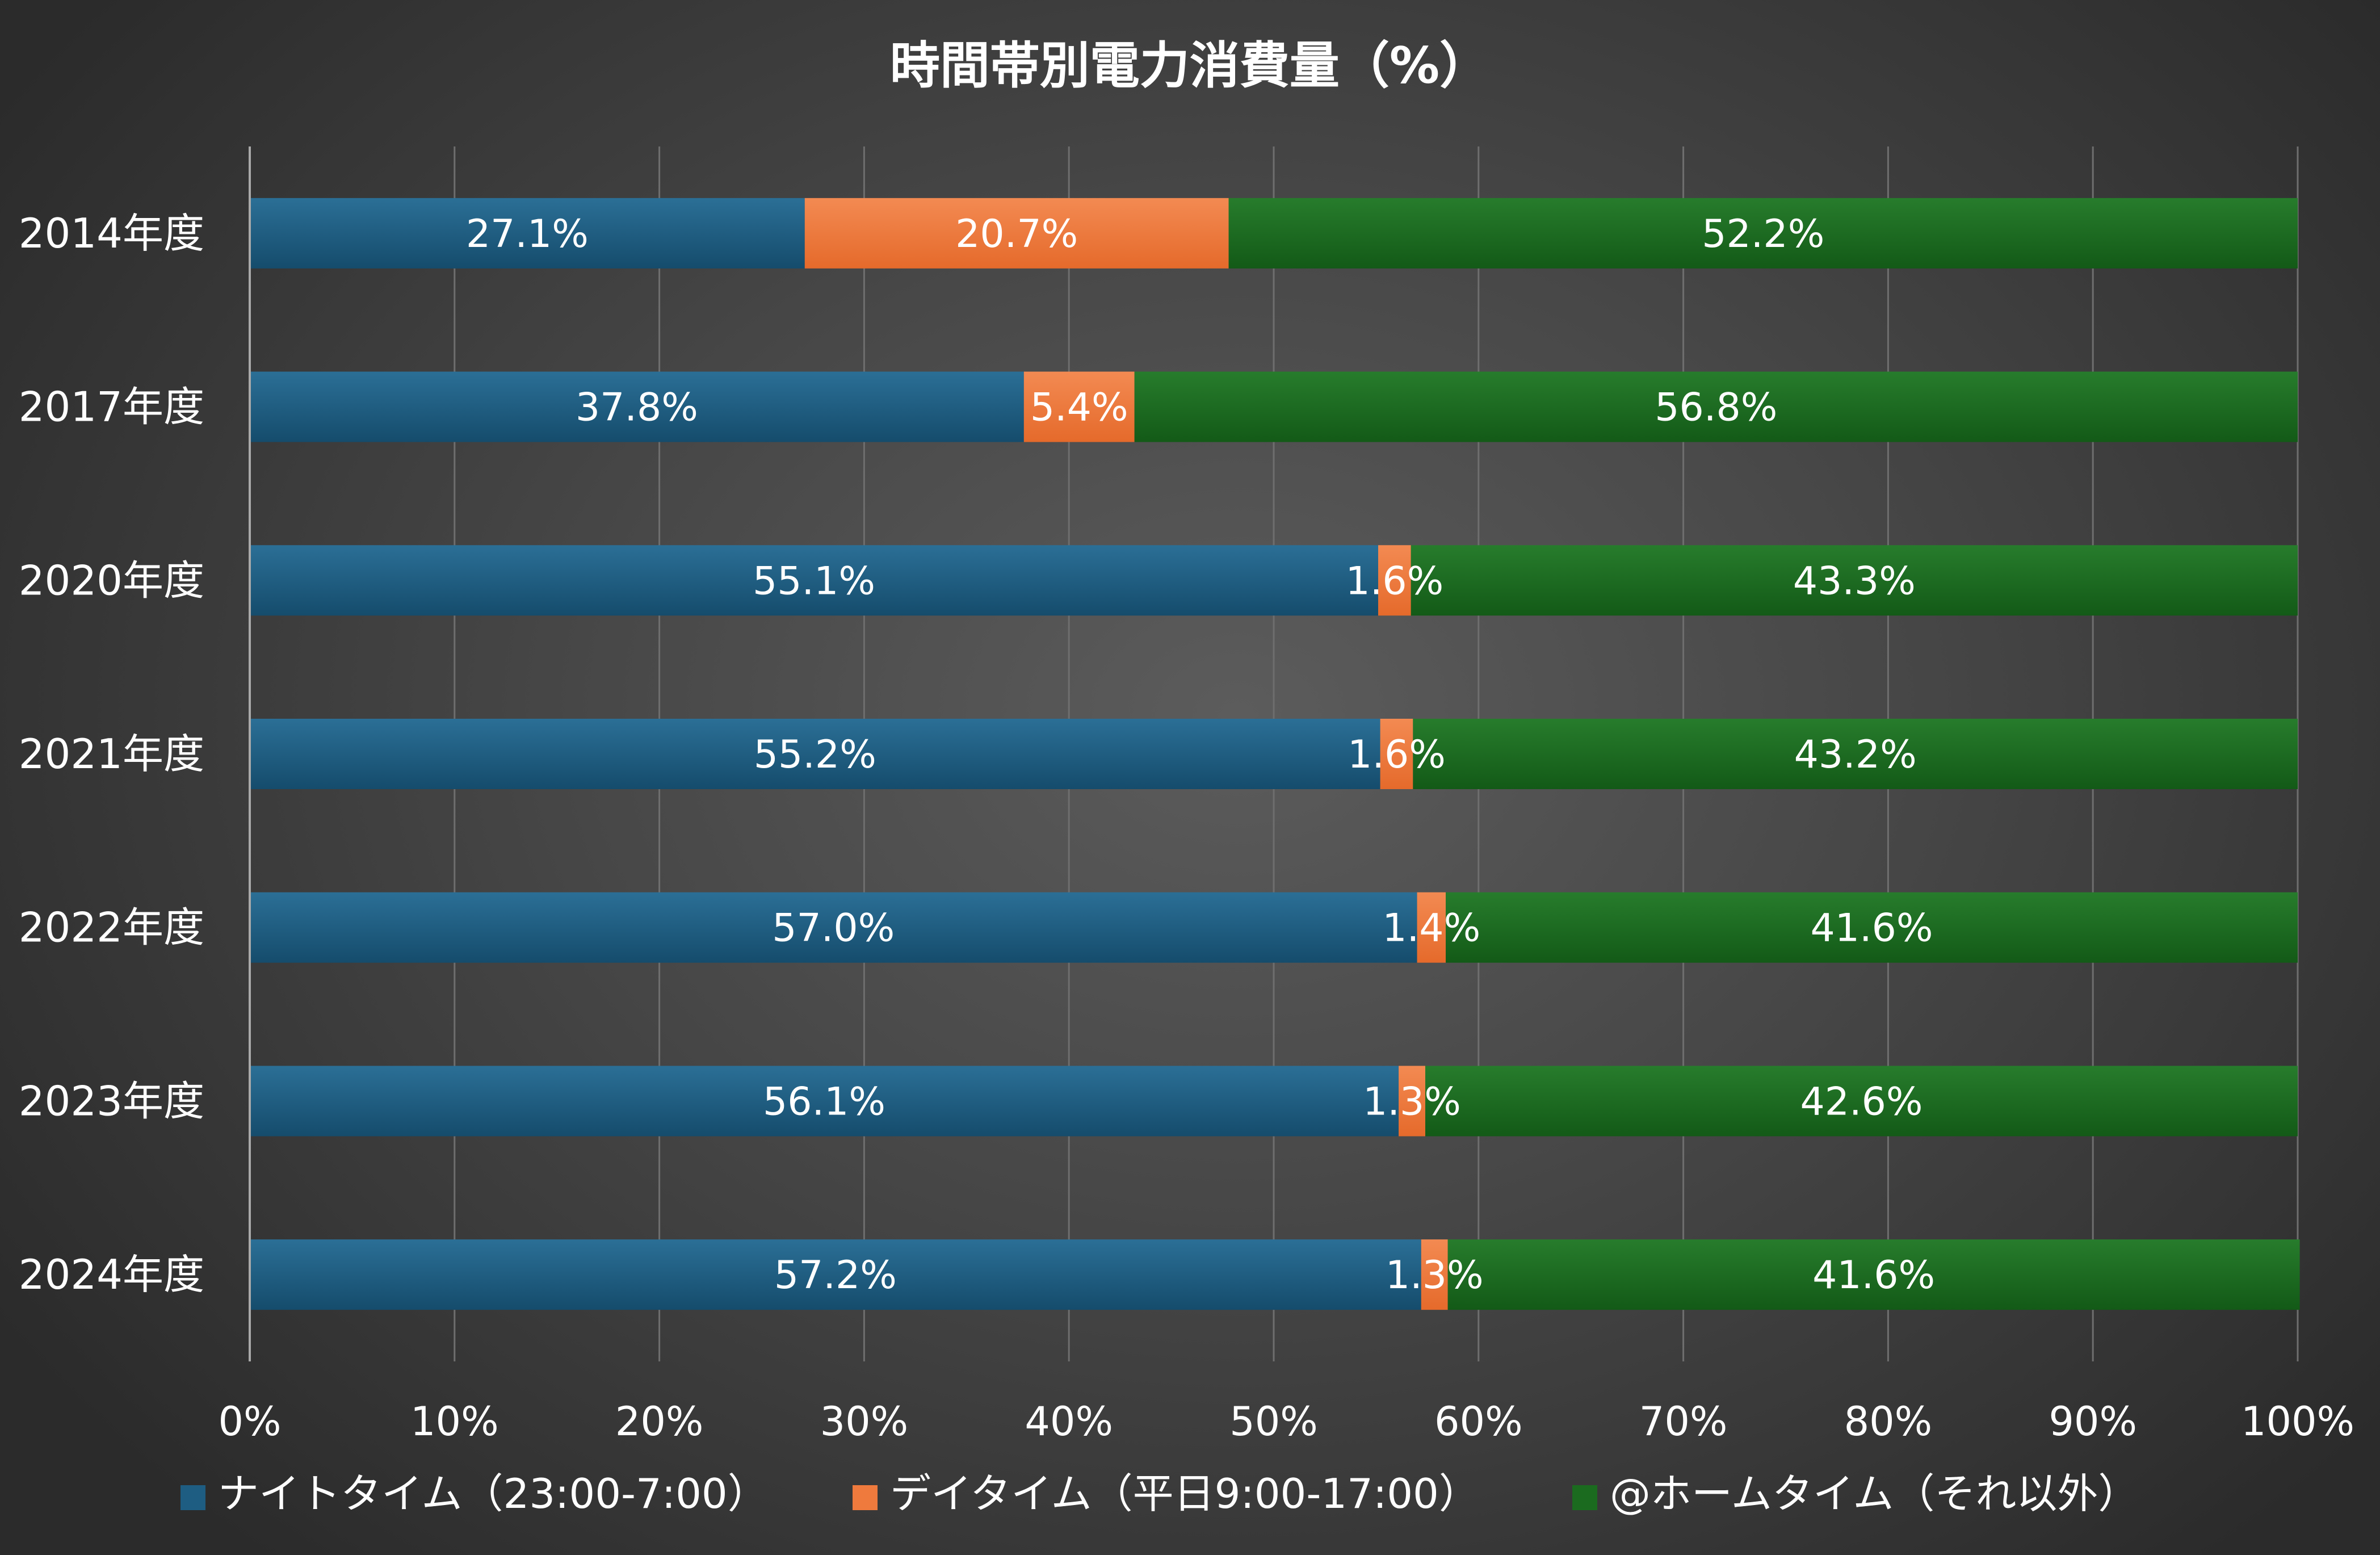 The image size is (2380, 1555). Describe the element at coordinates (1888, 1421) in the screenshot. I see `x-tick-label: 80%` at that location.